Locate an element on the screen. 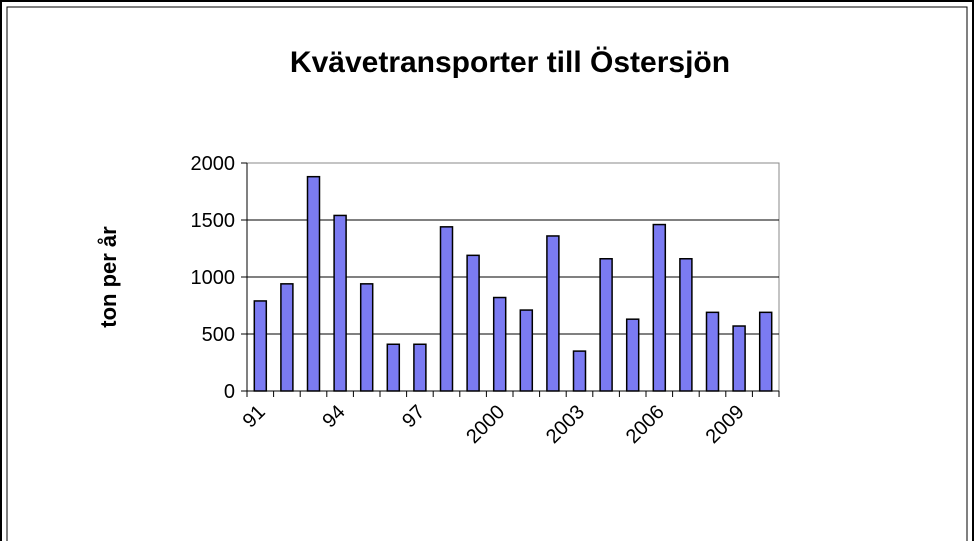 The width and height of the screenshot is (974, 546). y-axis-label: ton per år is located at coordinates (108, 277).